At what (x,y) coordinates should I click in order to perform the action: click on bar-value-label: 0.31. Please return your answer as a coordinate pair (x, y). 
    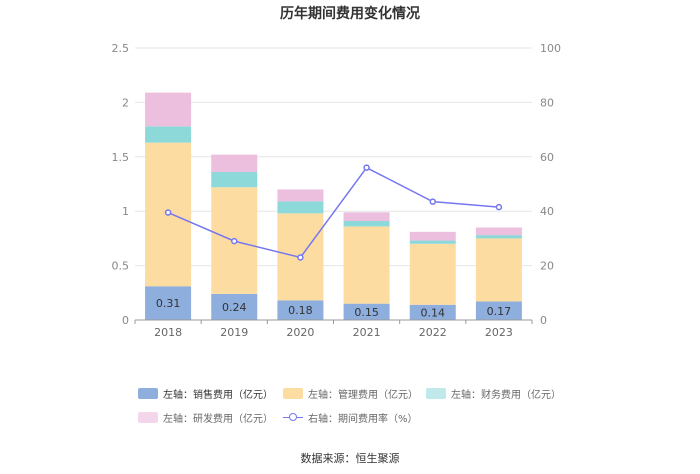
    Looking at the image, I should click on (168, 303).